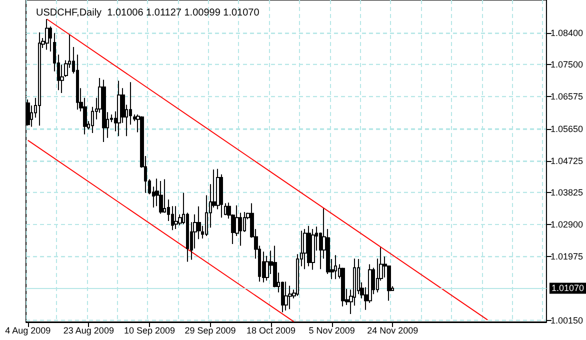 The image size is (586, 340). What do you see at coordinates (567, 97) in the screenshot?
I see `y-tick-label: 1.06575` at bounding box center [567, 97].